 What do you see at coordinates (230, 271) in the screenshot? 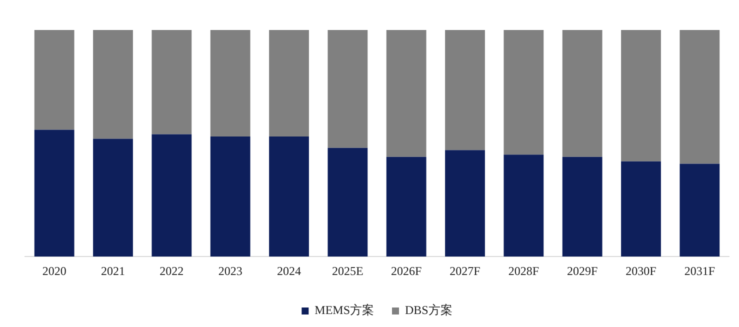
I see `x-tick-label: 2023` at bounding box center [230, 271].